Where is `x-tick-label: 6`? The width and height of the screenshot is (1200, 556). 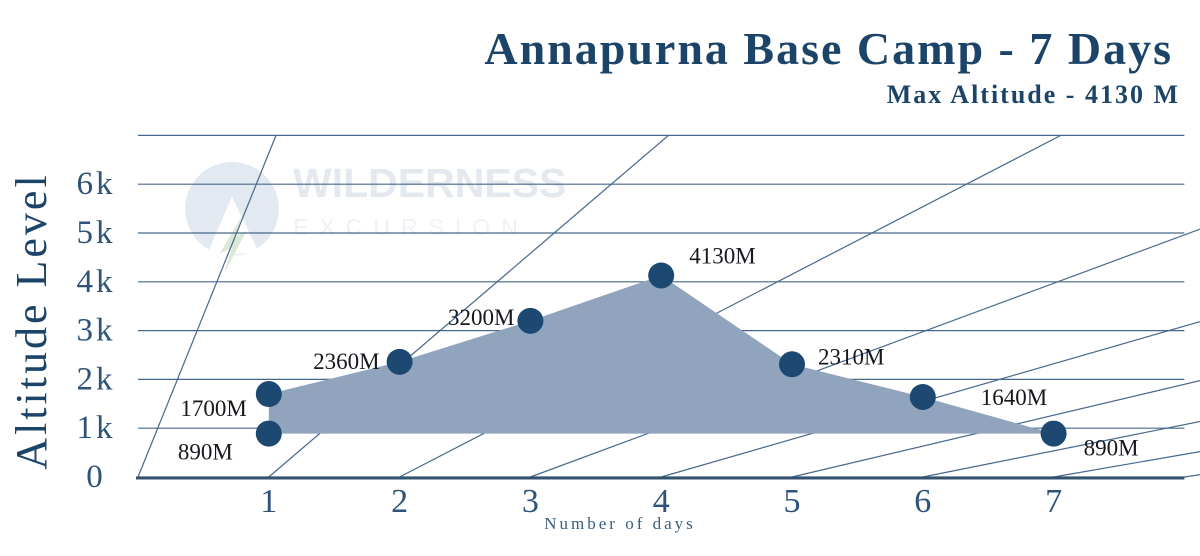
x-tick-label: 6 is located at coordinates (922, 501).